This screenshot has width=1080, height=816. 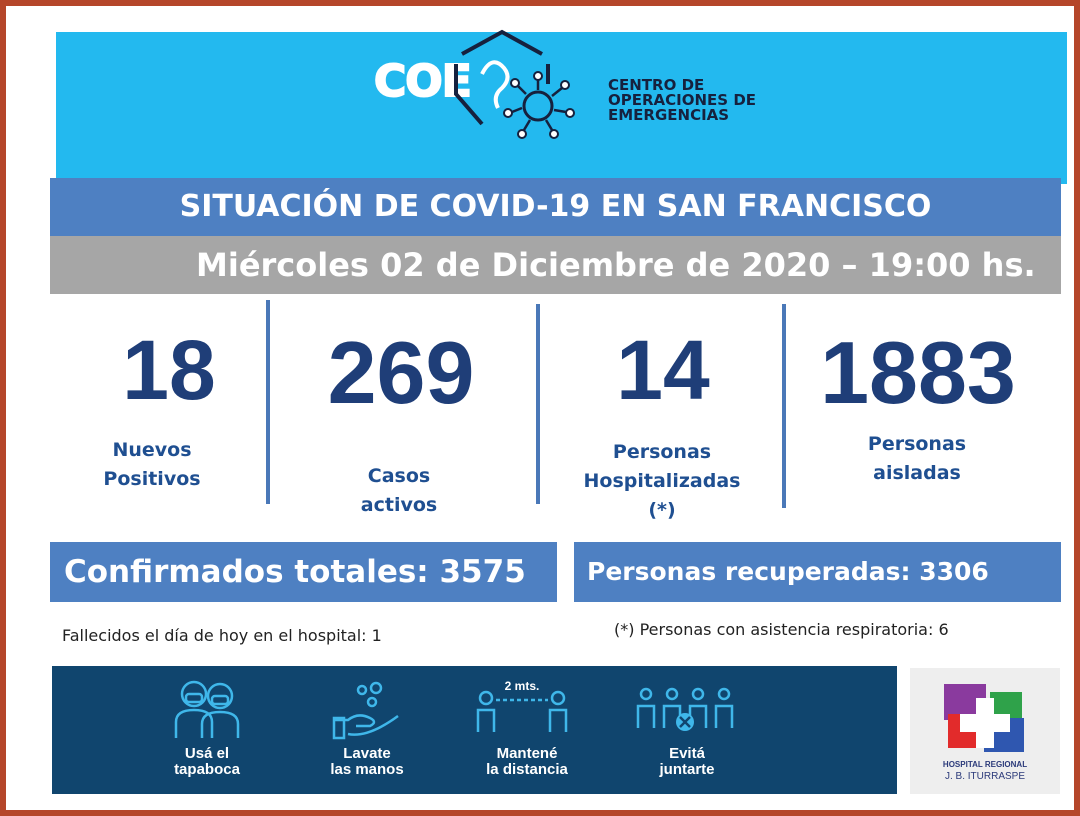 What do you see at coordinates (685, 709) in the screenshot?
I see `no-gathering-icon` at bounding box center [685, 709].